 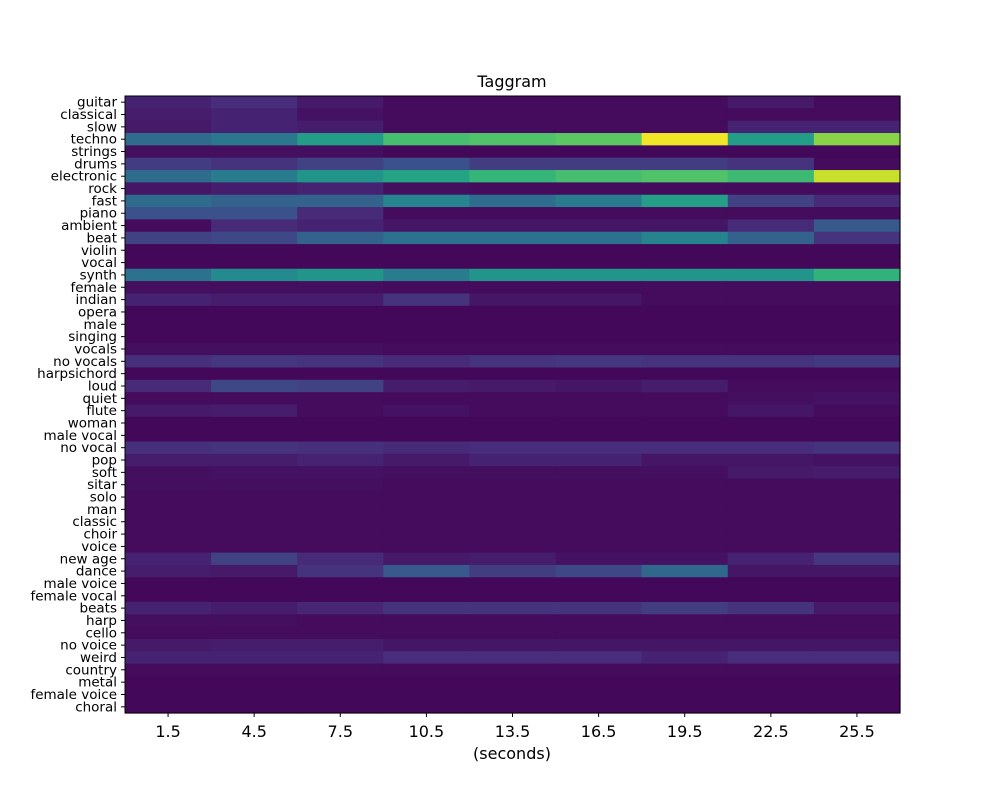 I want to click on x-tick-label: 16.5, so click(x=599, y=731).